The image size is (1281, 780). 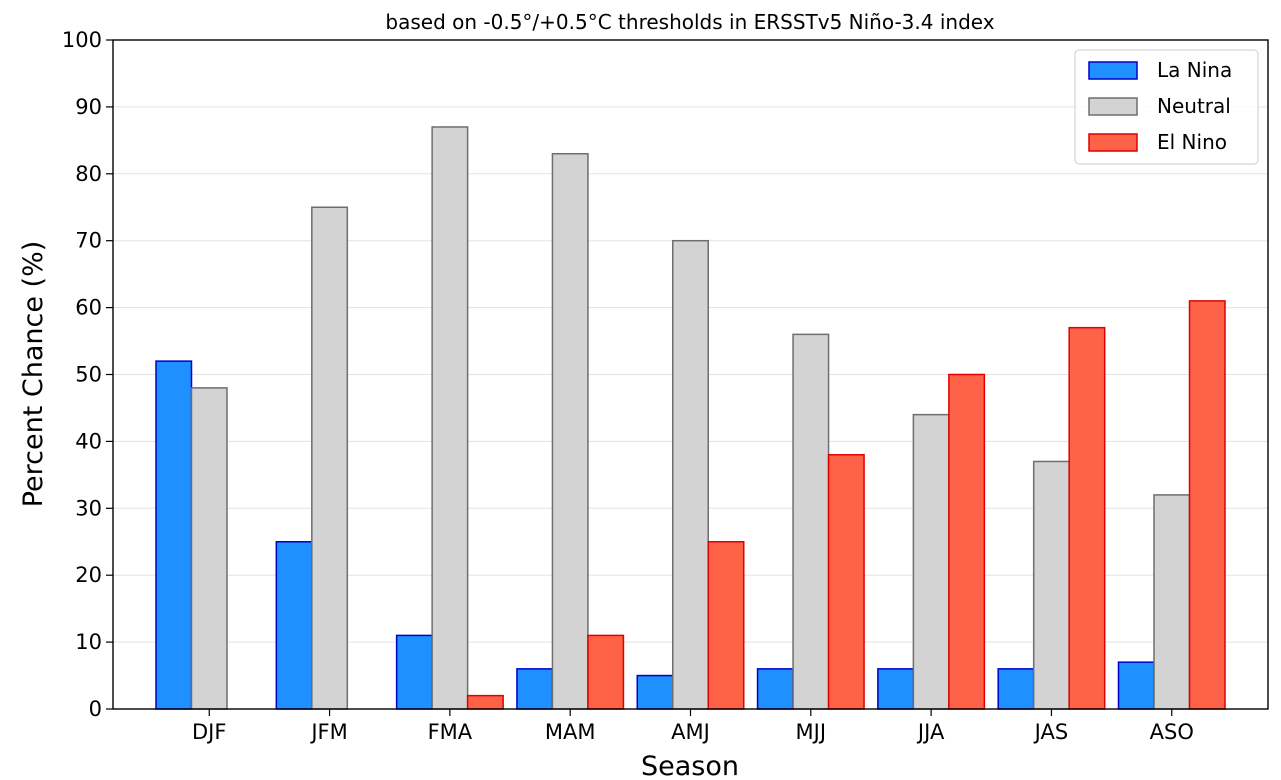 I want to click on legend-label-el-nino: El Nino, so click(x=1192, y=142).